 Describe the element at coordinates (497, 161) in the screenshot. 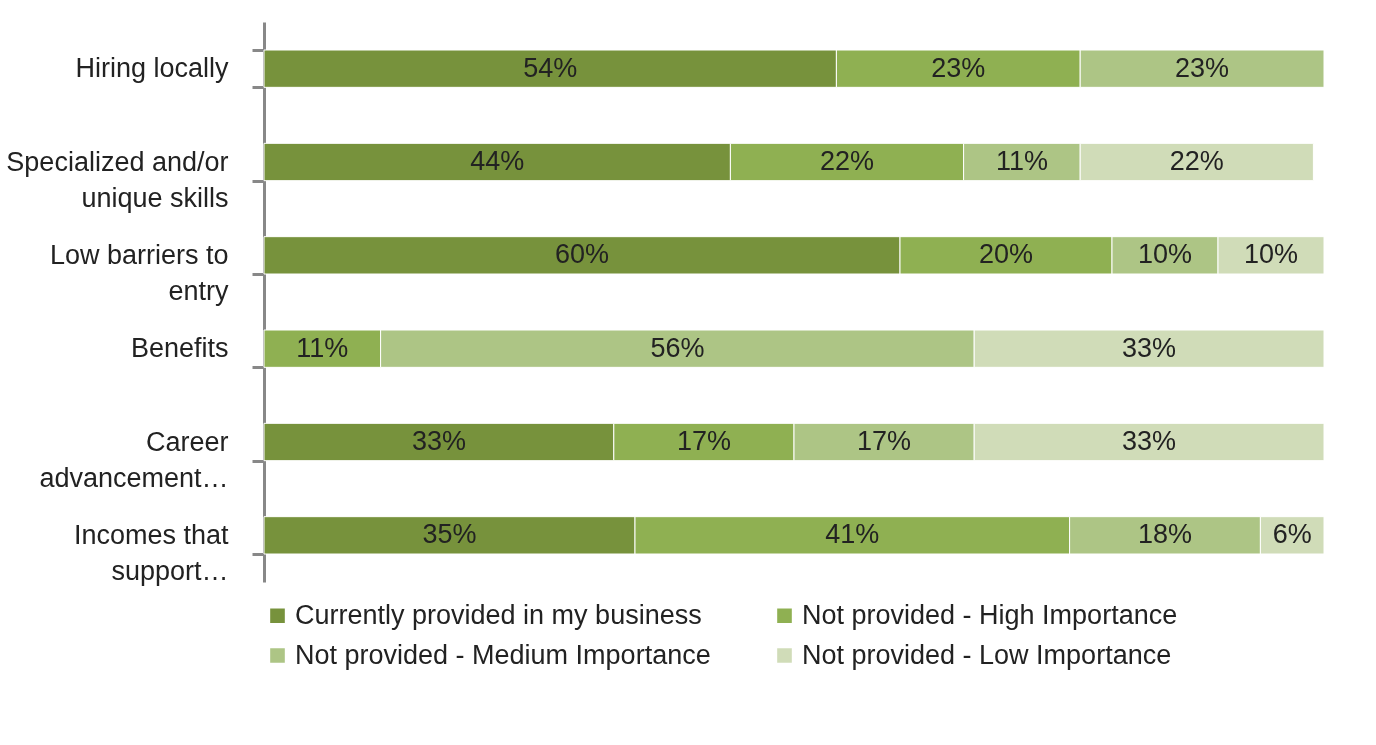

I see `data-label: 44%` at that location.